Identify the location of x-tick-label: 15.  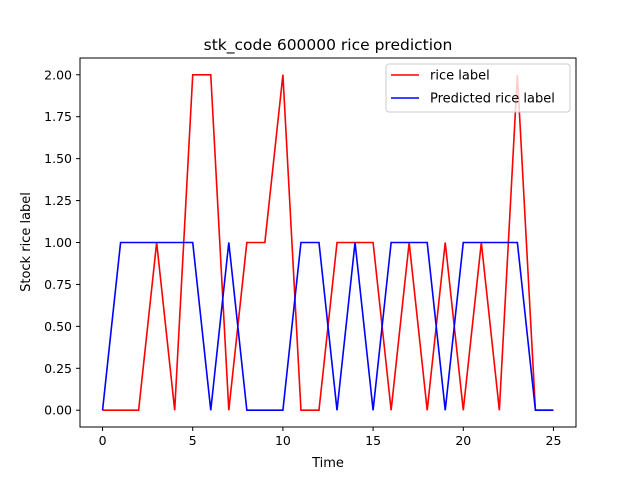
(373, 440).